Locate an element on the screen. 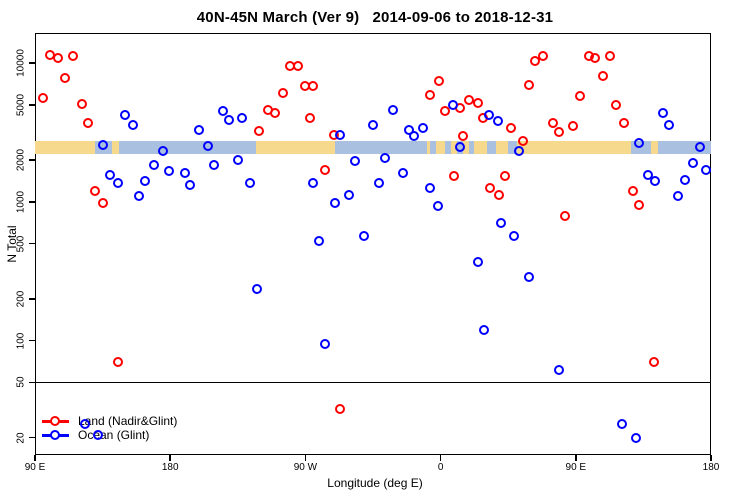 The image size is (750, 500). x-axis-title: Longitude (deg E) is located at coordinates (375, 483).